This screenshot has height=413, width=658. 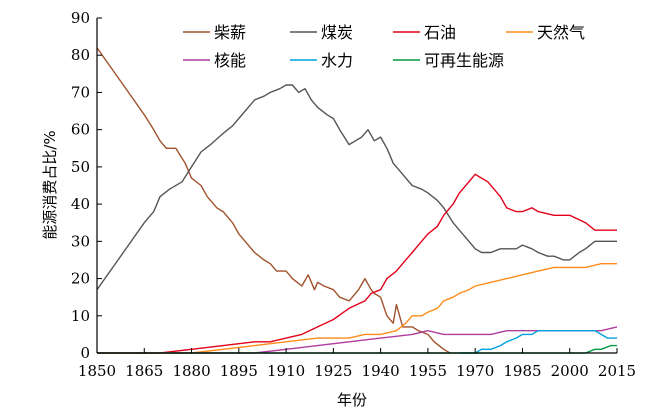 I want to click on legend-label-2: 石油, so click(x=440, y=32).